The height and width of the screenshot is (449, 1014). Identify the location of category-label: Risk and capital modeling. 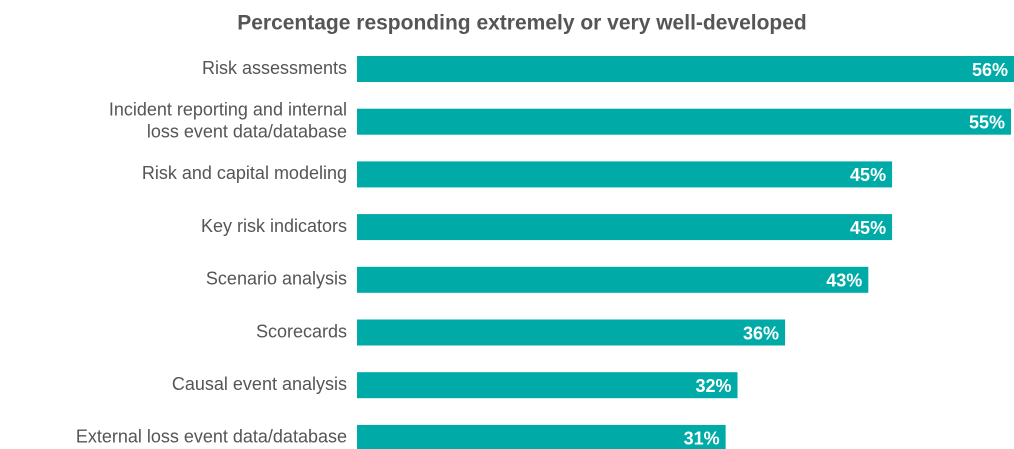
(244, 173).